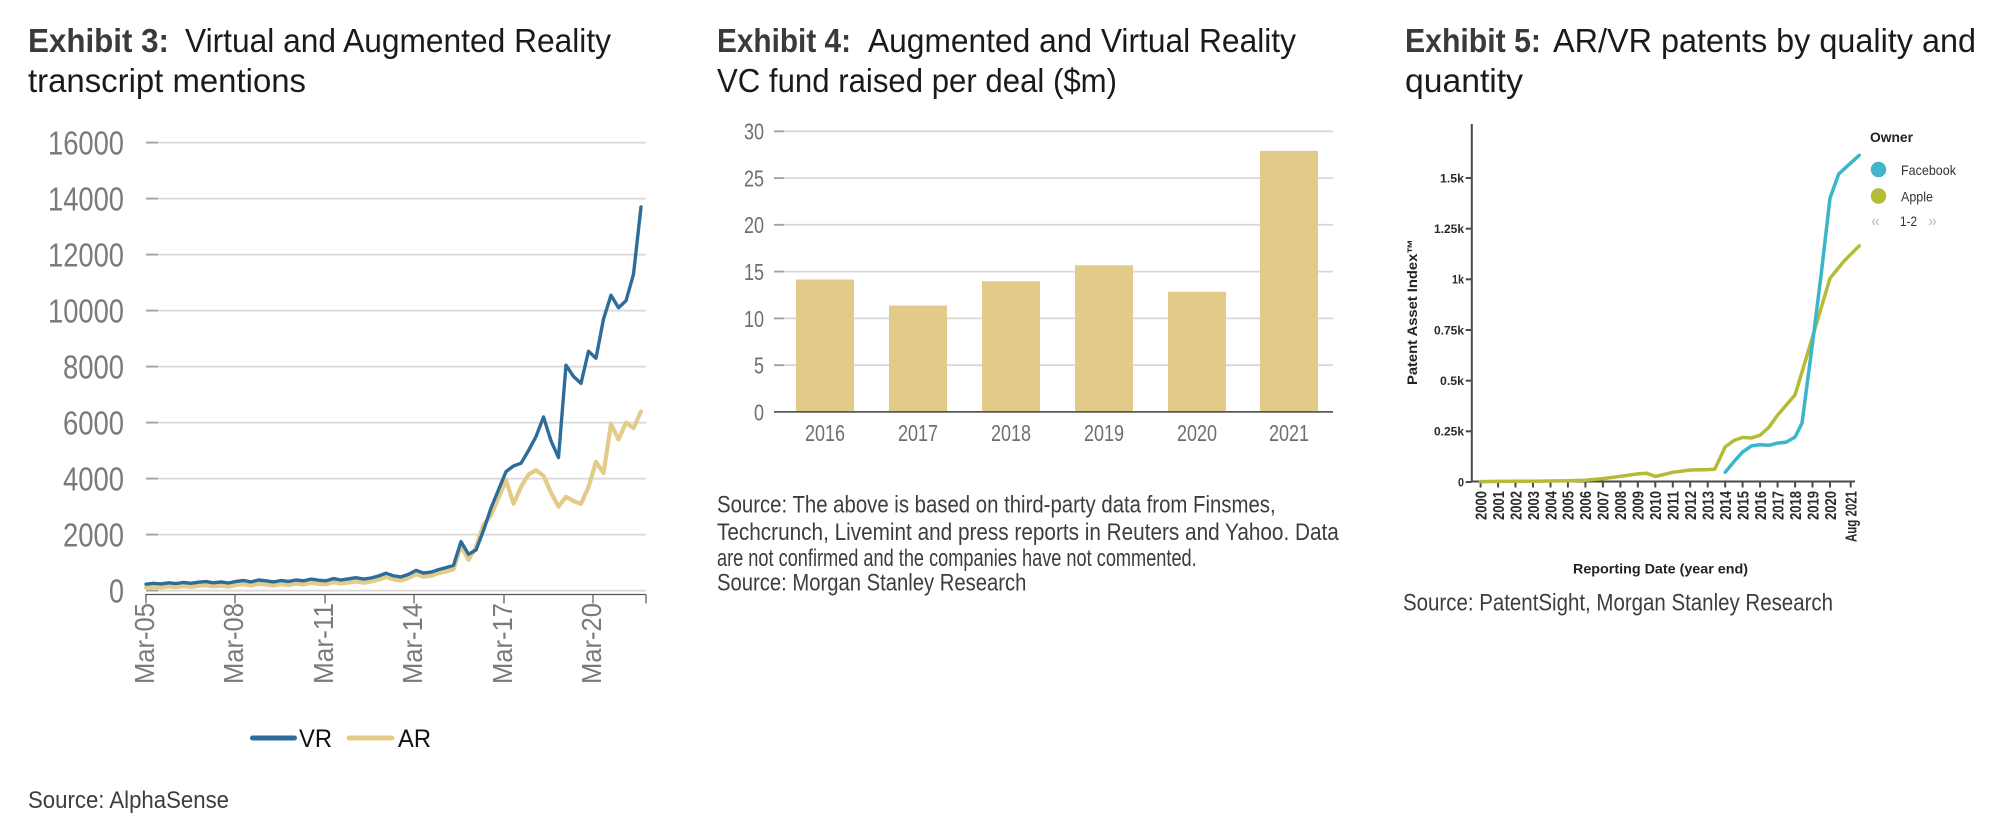 The image size is (1994, 816). Describe the element at coordinates (1656, 505) in the screenshot. I see `svg-text: 2010` at that location.